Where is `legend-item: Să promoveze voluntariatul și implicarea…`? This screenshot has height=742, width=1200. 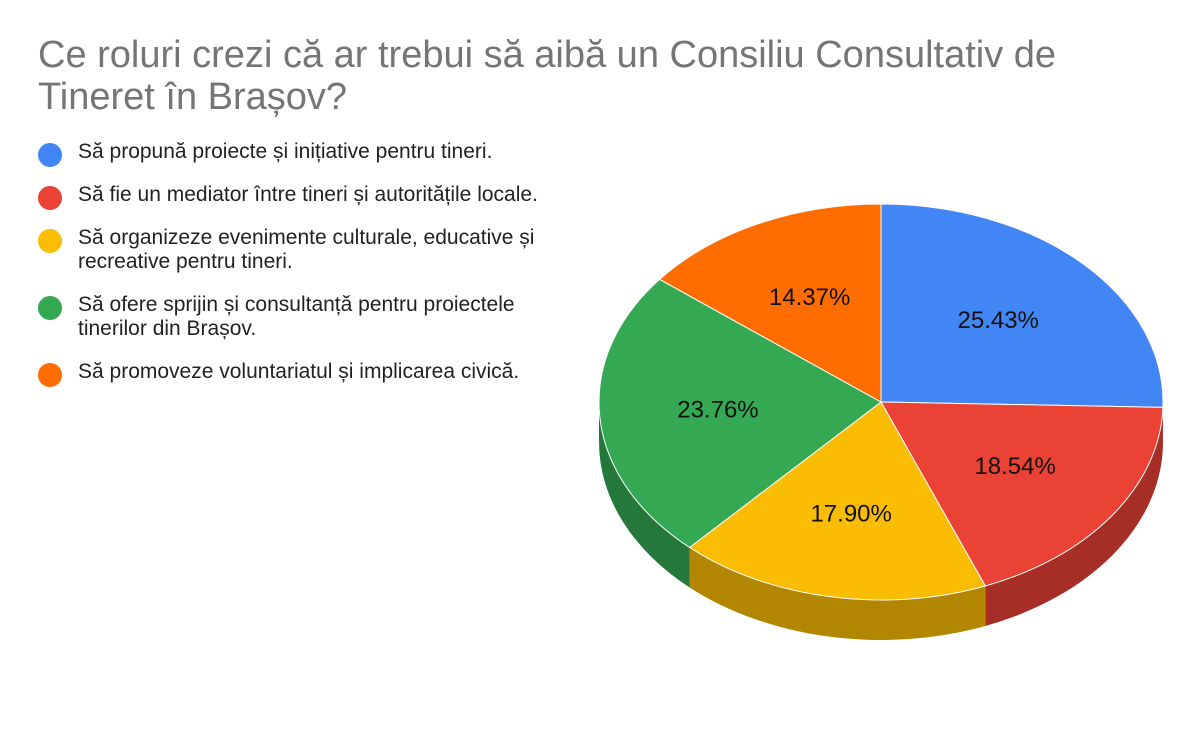 legend-item: Să promoveze voluntariatul și implicarea… is located at coordinates (298, 373).